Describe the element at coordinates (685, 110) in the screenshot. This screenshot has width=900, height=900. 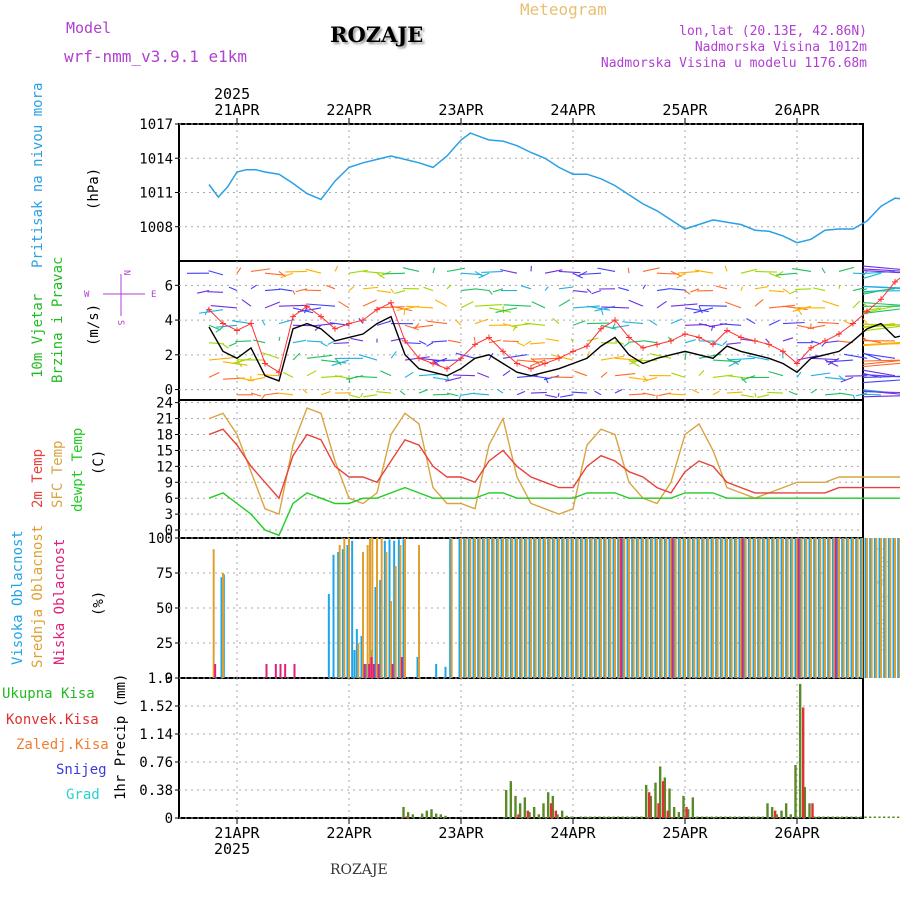
I see `top-day-label: 25APR` at that location.